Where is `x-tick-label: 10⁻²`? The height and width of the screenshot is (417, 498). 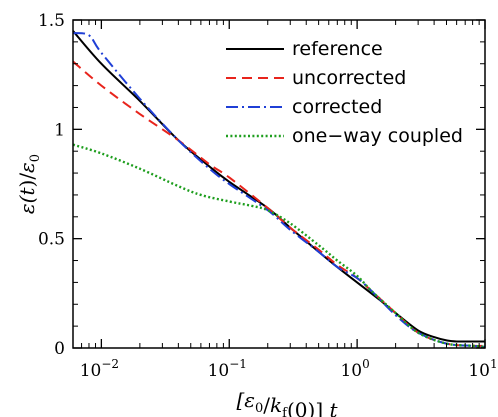
x-tick-label: 10⁻² is located at coordinates (99, 369).